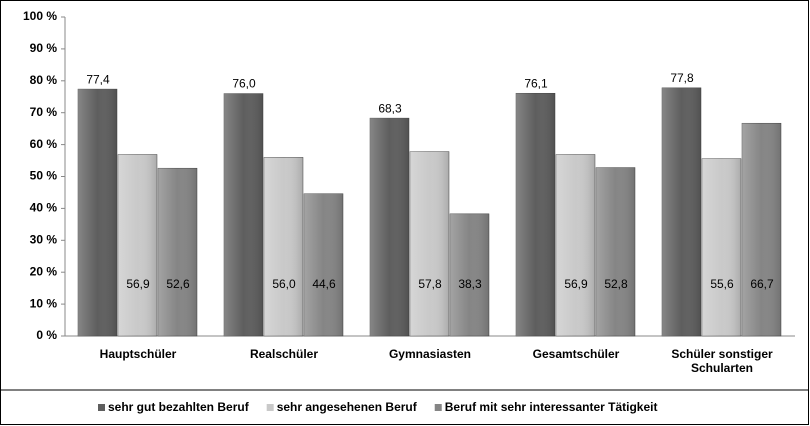 This screenshot has width=810, height=426. Describe the element at coordinates (722, 354) in the screenshot. I see `x-tick-label-line: Schüler sonstiger` at that location.